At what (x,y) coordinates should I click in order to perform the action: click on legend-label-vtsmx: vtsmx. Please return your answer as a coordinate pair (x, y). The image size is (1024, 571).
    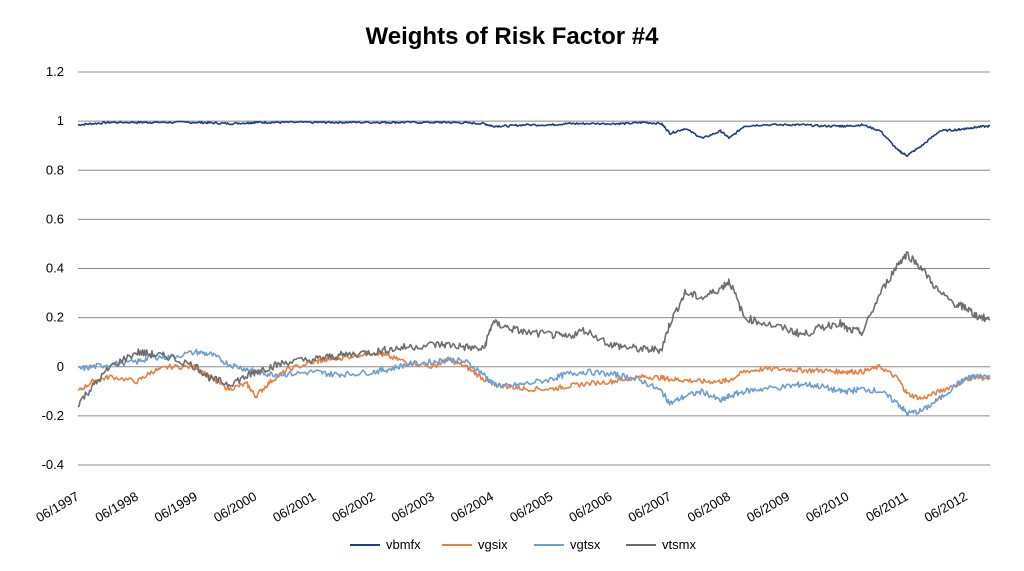
    Looking at the image, I should click on (679, 544).